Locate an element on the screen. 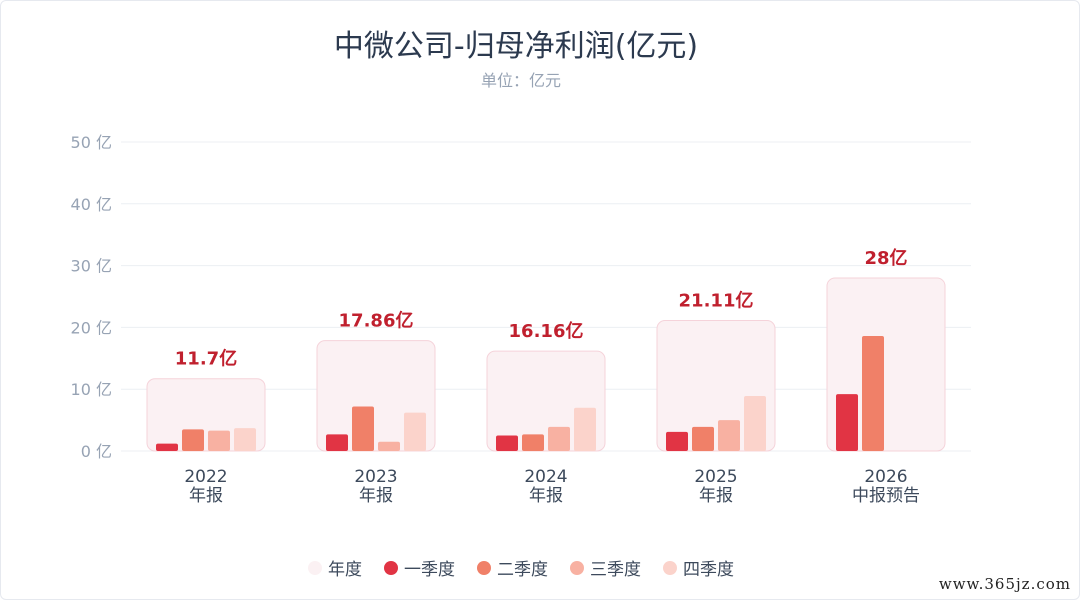 The image size is (1080, 600). y-tick-label: 20 亿 is located at coordinates (91, 327).